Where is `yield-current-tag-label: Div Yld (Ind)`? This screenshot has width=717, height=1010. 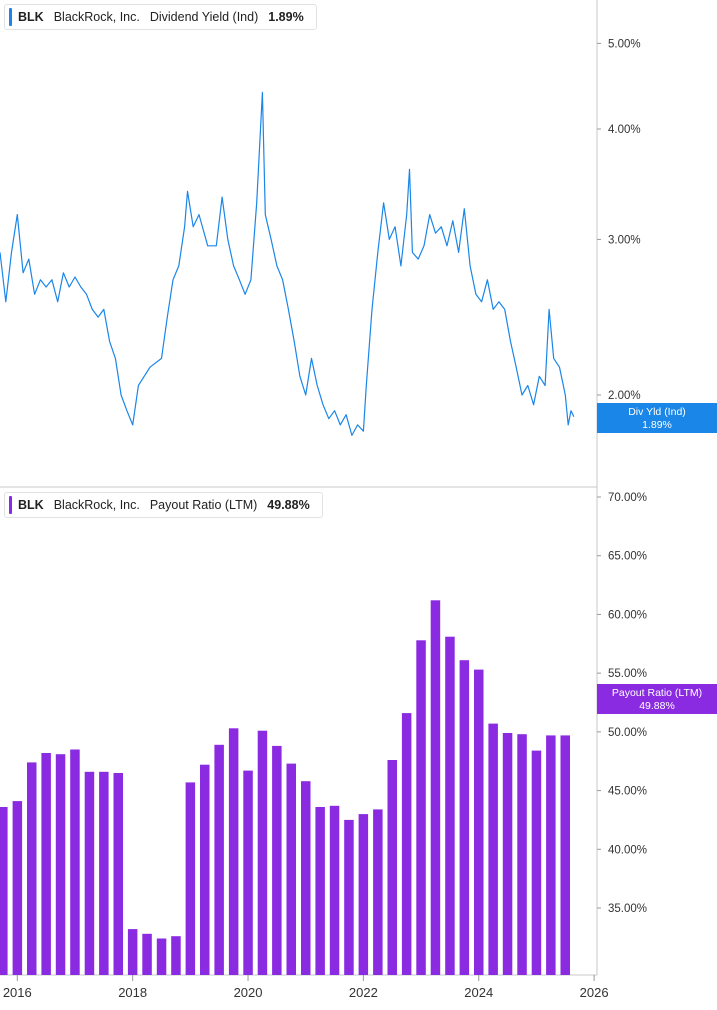 yield-current-tag-label: Div Yld (Ind) is located at coordinates (657, 412).